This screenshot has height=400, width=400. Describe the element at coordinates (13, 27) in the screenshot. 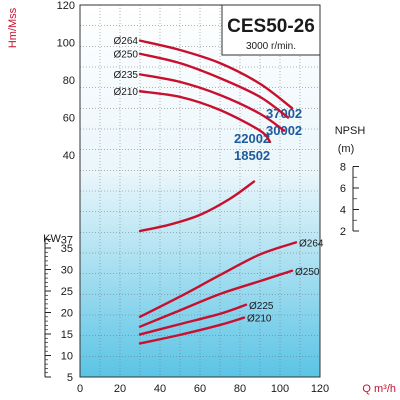

I see `head-axis-label: Hm/Mss` at that location.